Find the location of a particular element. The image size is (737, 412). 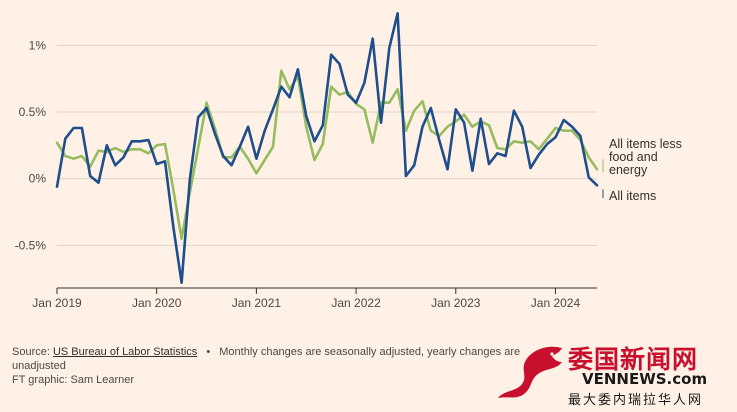

x-tick-label: Jan 2020 is located at coordinates (157, 303).